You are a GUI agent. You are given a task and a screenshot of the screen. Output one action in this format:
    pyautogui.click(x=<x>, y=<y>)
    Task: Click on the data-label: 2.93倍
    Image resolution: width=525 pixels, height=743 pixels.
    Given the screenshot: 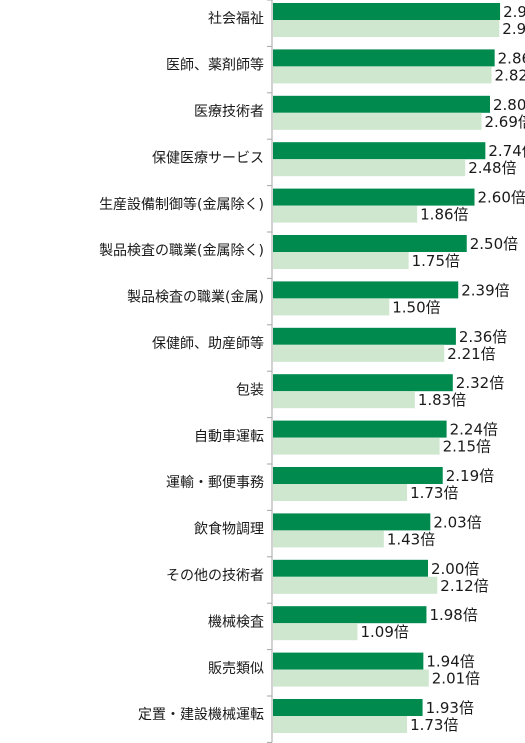 What is the action you would take?
    pyautogui.click(x=514, y=12)
    